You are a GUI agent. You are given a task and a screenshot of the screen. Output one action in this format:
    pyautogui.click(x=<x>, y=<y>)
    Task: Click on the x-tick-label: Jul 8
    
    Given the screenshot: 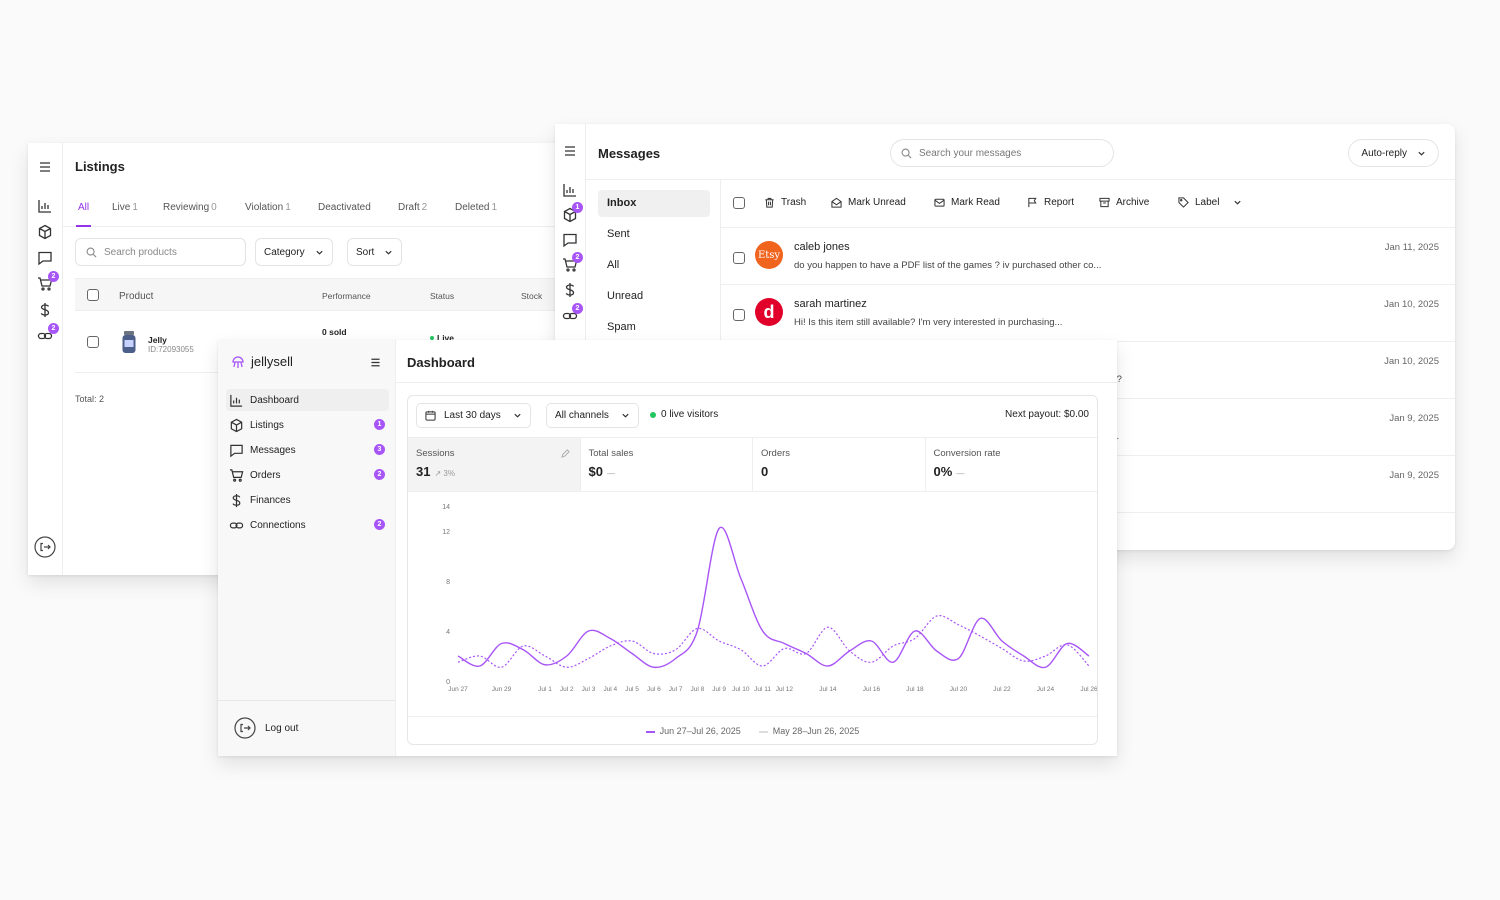 What is the action you would take?
    pyautogui.click(x=697, y=689)
    